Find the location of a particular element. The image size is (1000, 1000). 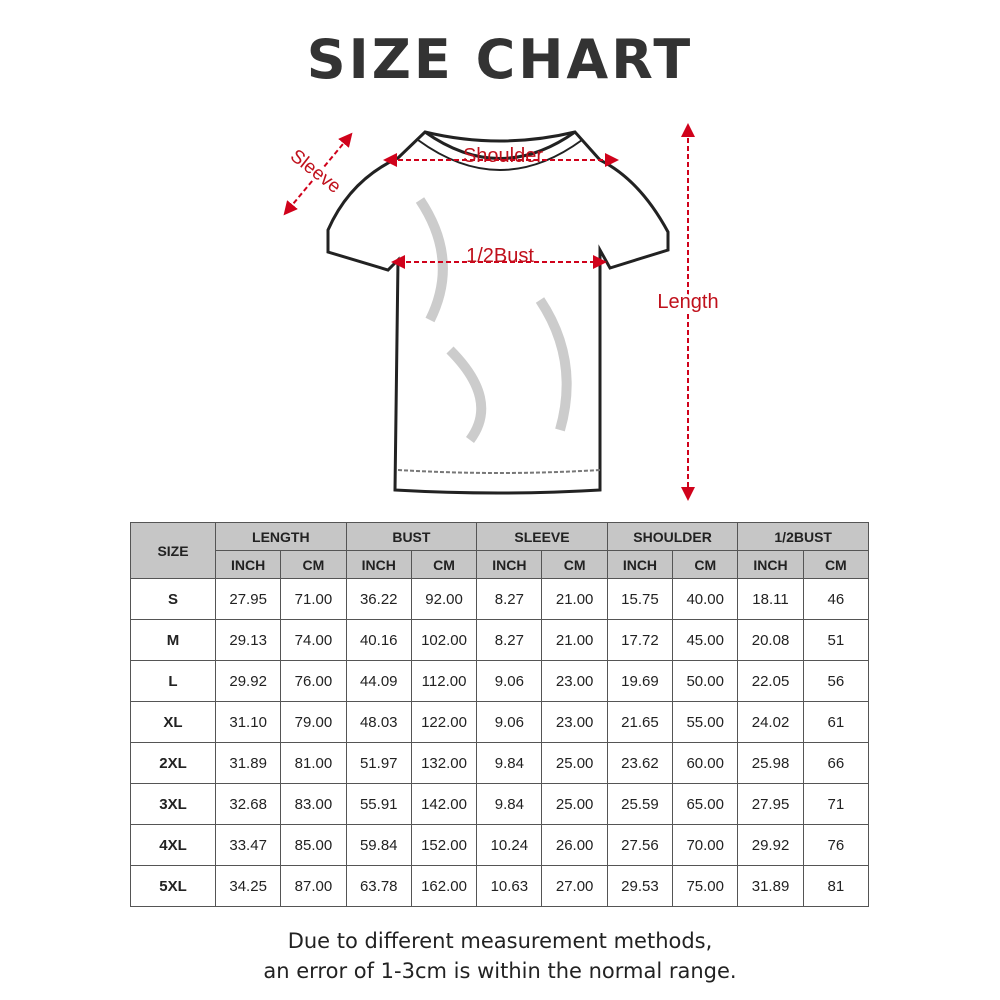

value-cell: 60.00 is located at coordinates (705, 763).